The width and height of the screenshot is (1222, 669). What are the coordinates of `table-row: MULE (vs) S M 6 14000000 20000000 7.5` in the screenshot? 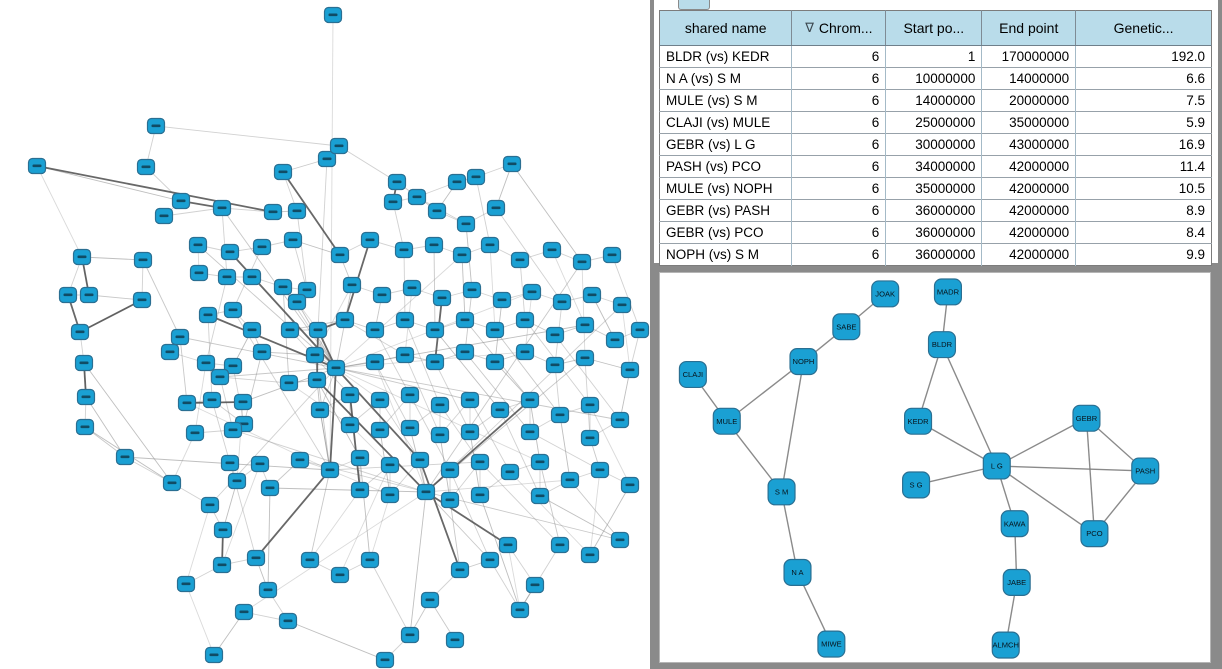 It's located at (935, 100).